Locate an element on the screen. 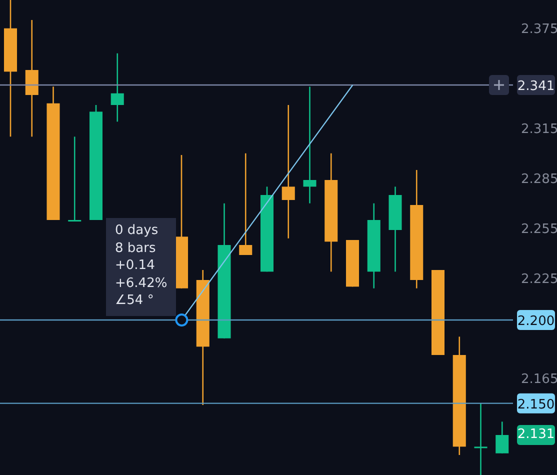  ref-line-label: 2.341 is located at coordinates (536, 86).